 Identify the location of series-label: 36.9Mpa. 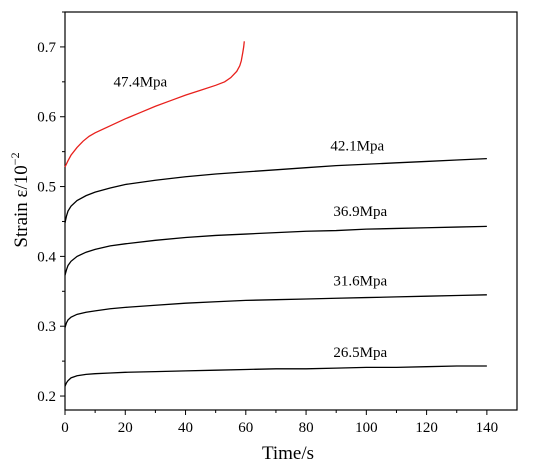
(360, 212).